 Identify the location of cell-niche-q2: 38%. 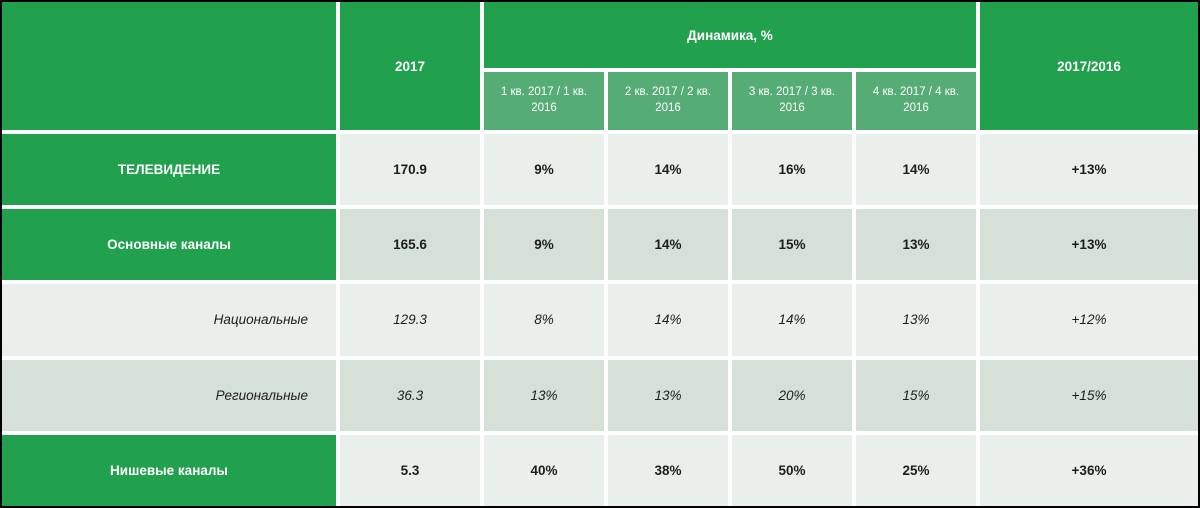
(668, 470).